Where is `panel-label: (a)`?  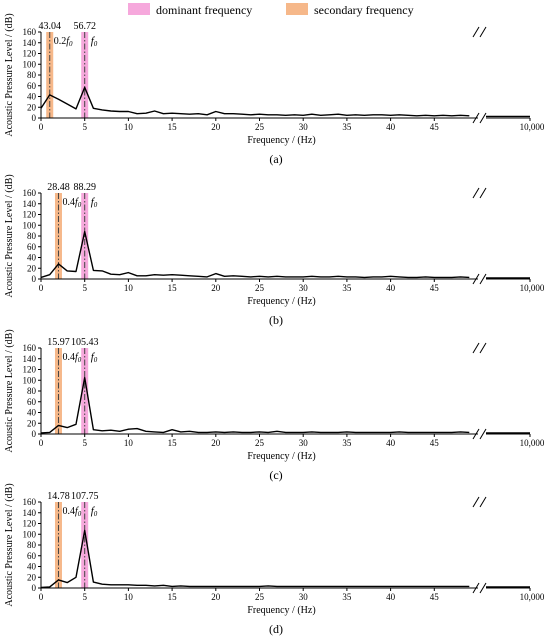 panel-label: (a) is located at coordinates (275, 159).